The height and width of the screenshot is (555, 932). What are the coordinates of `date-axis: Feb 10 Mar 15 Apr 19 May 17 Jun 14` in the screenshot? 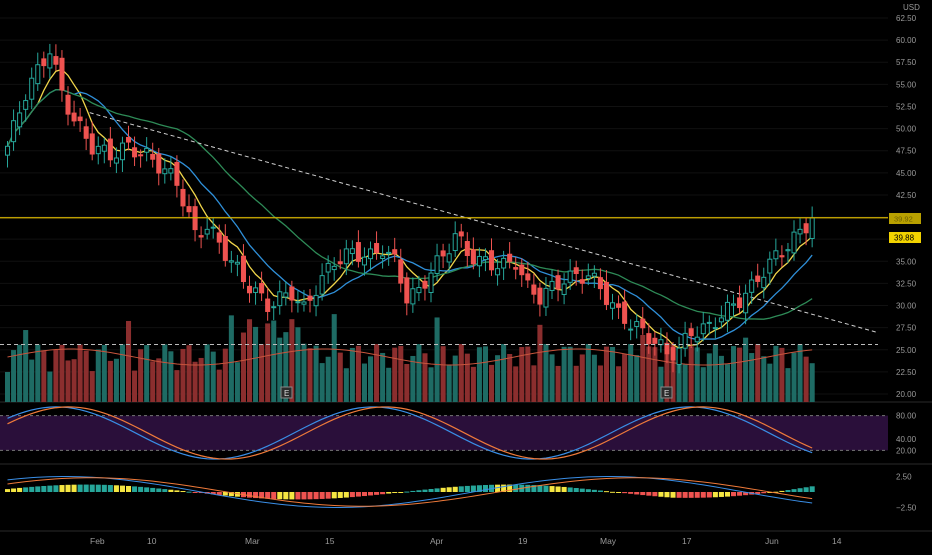 It's located at (466, 541).